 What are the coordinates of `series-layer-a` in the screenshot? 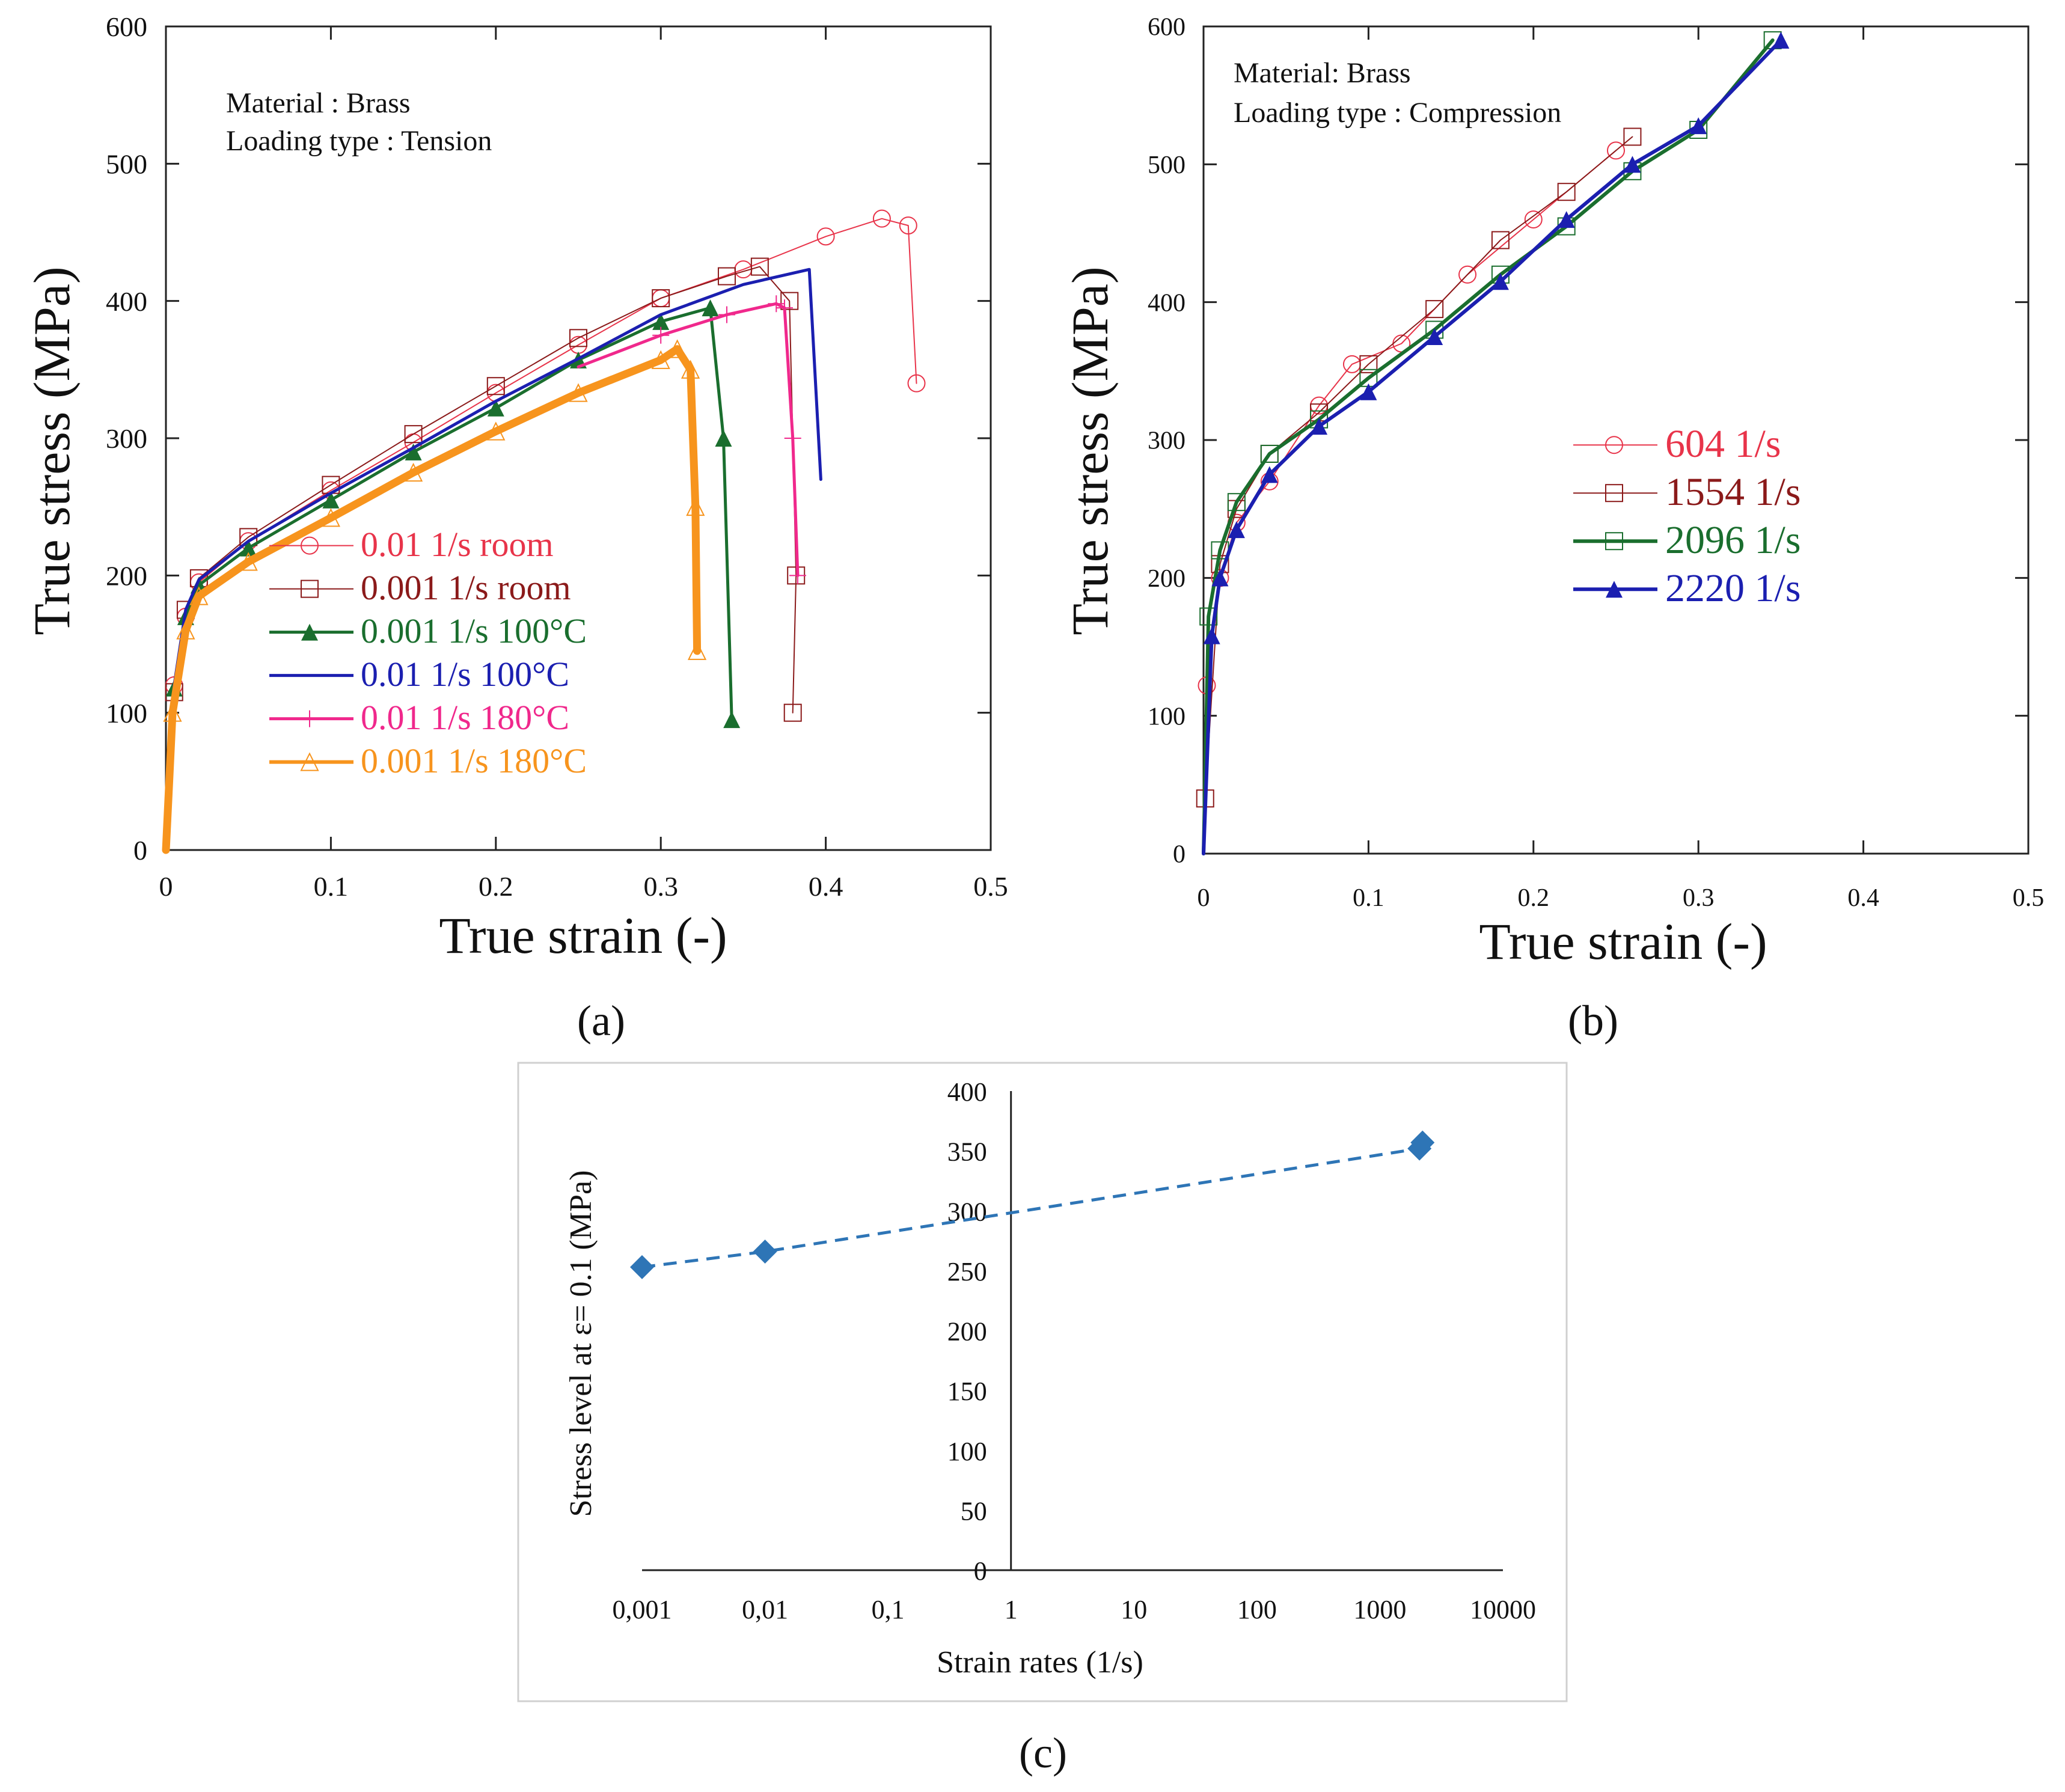 It's located at (544, 531).